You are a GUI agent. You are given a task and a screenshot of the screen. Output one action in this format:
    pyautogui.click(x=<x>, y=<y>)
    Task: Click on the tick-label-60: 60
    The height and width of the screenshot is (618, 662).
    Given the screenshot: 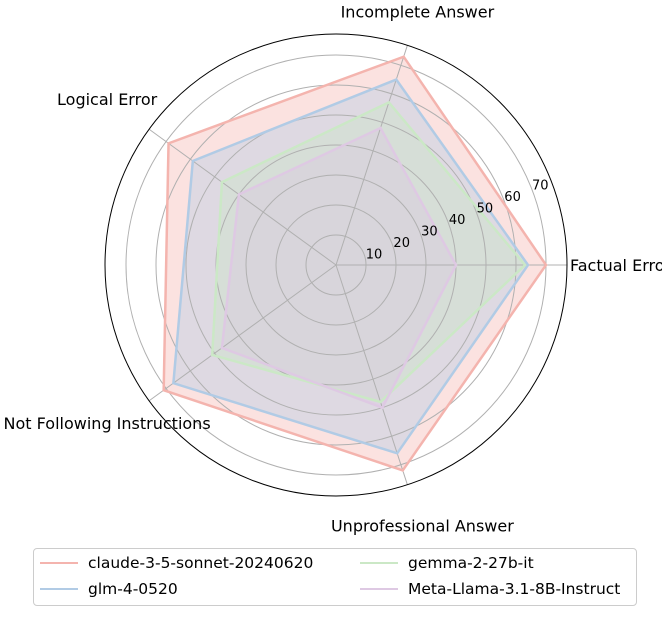 What is the action you would take?
    pyautogui.click(x=512, y=197)
    